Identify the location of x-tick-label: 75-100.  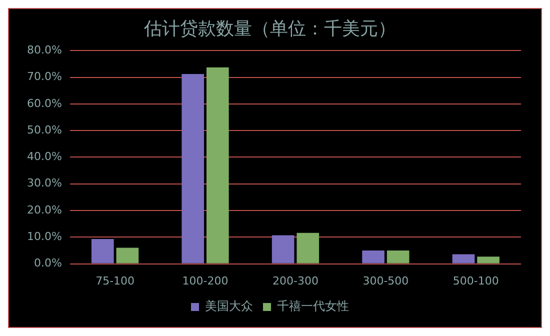
(115, 281).